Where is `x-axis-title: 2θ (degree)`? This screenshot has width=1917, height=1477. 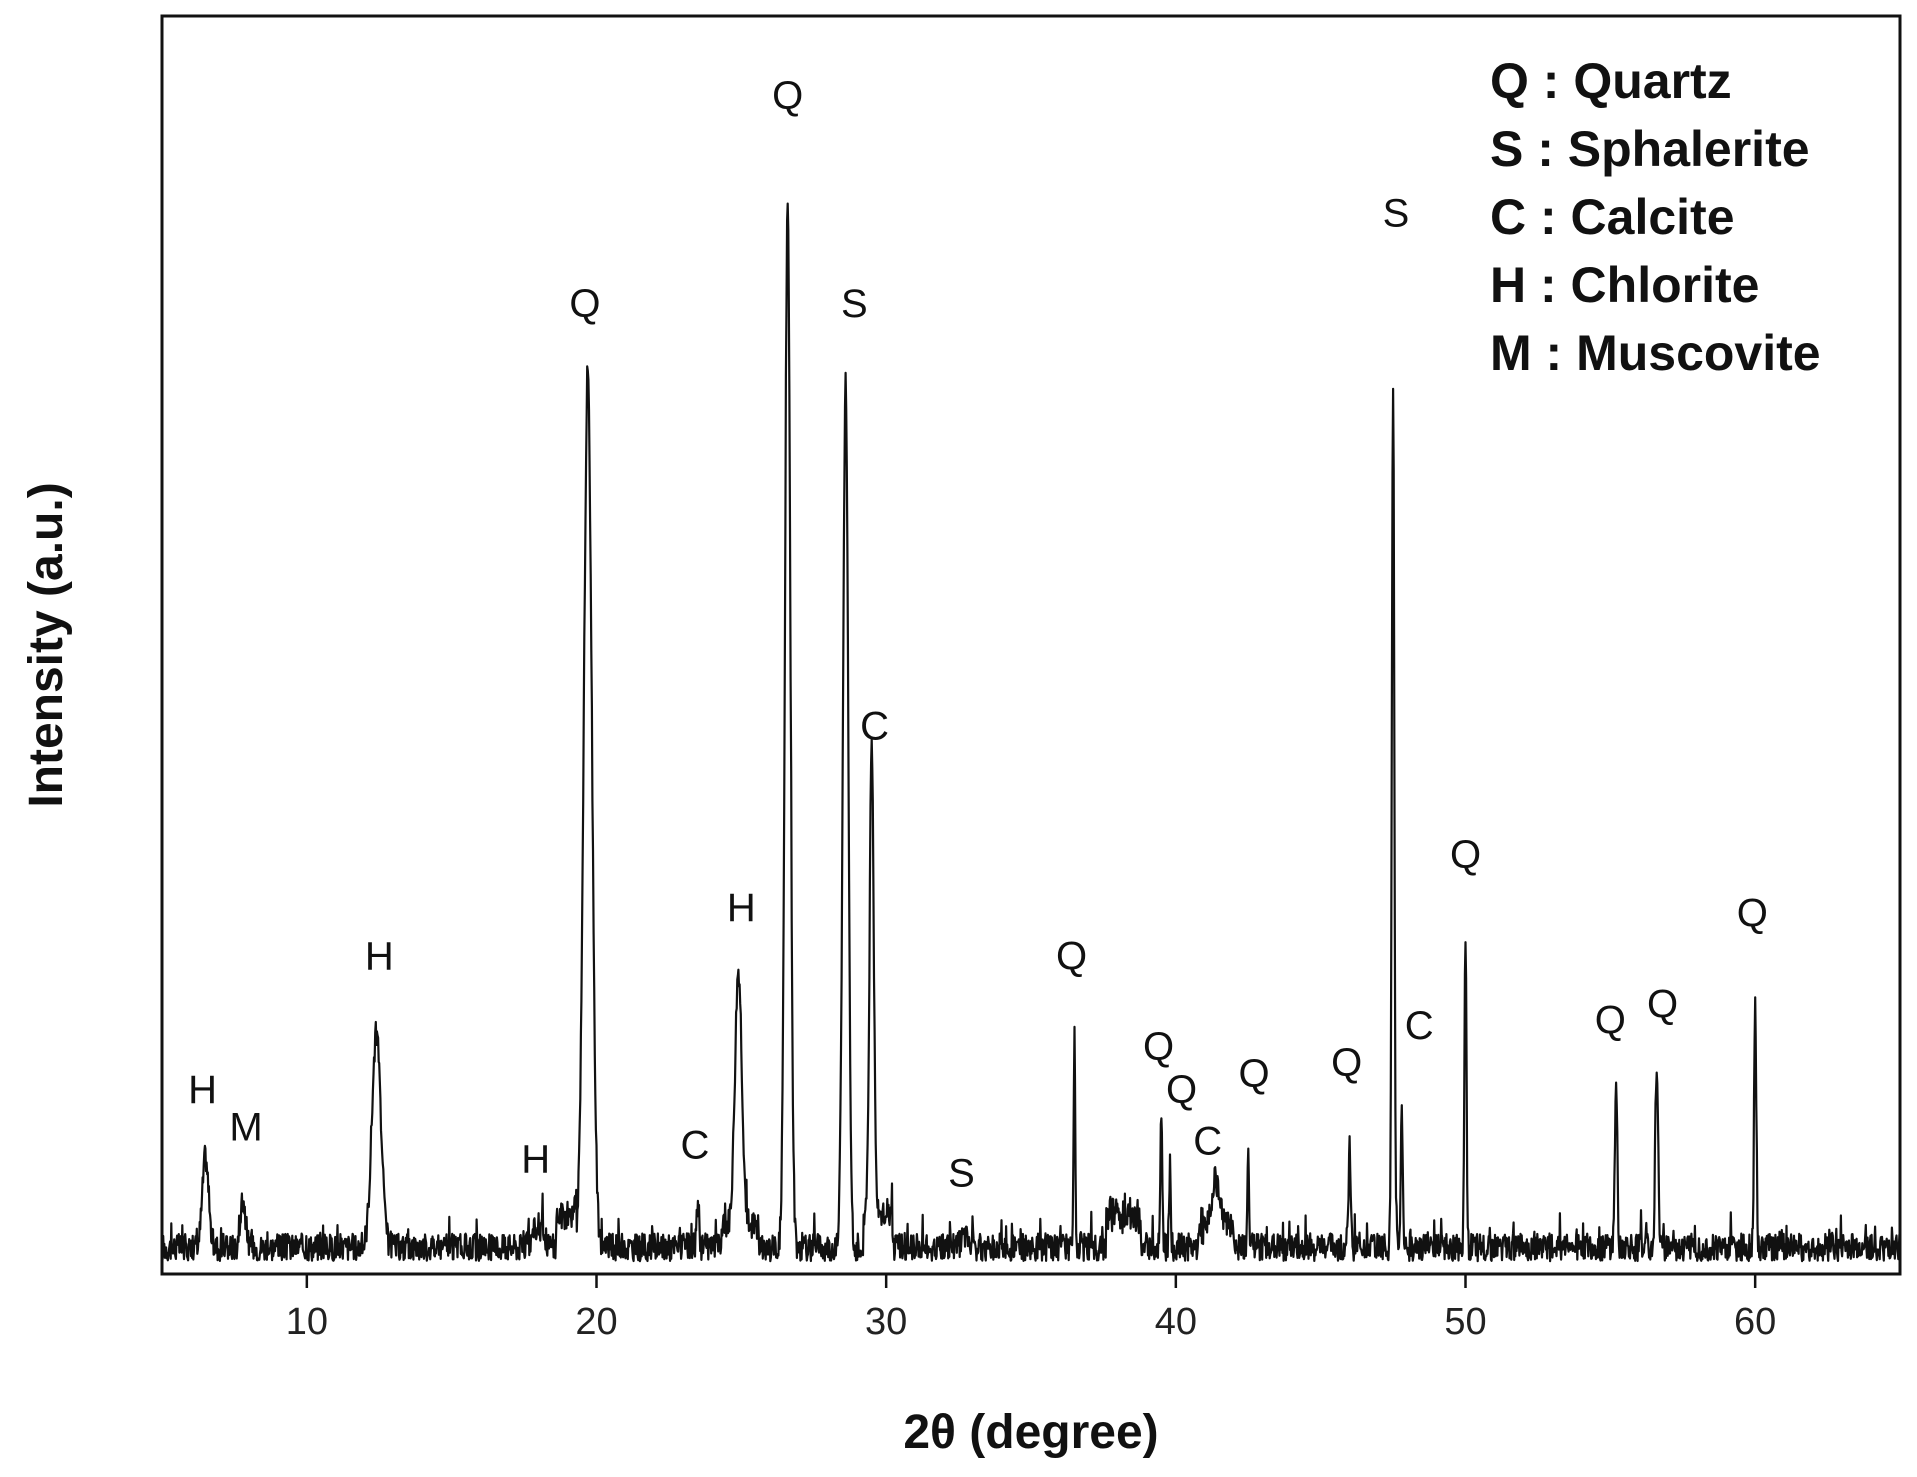 x-axis-title: 2θ (degree) is located at coordinates (1030, 1432).